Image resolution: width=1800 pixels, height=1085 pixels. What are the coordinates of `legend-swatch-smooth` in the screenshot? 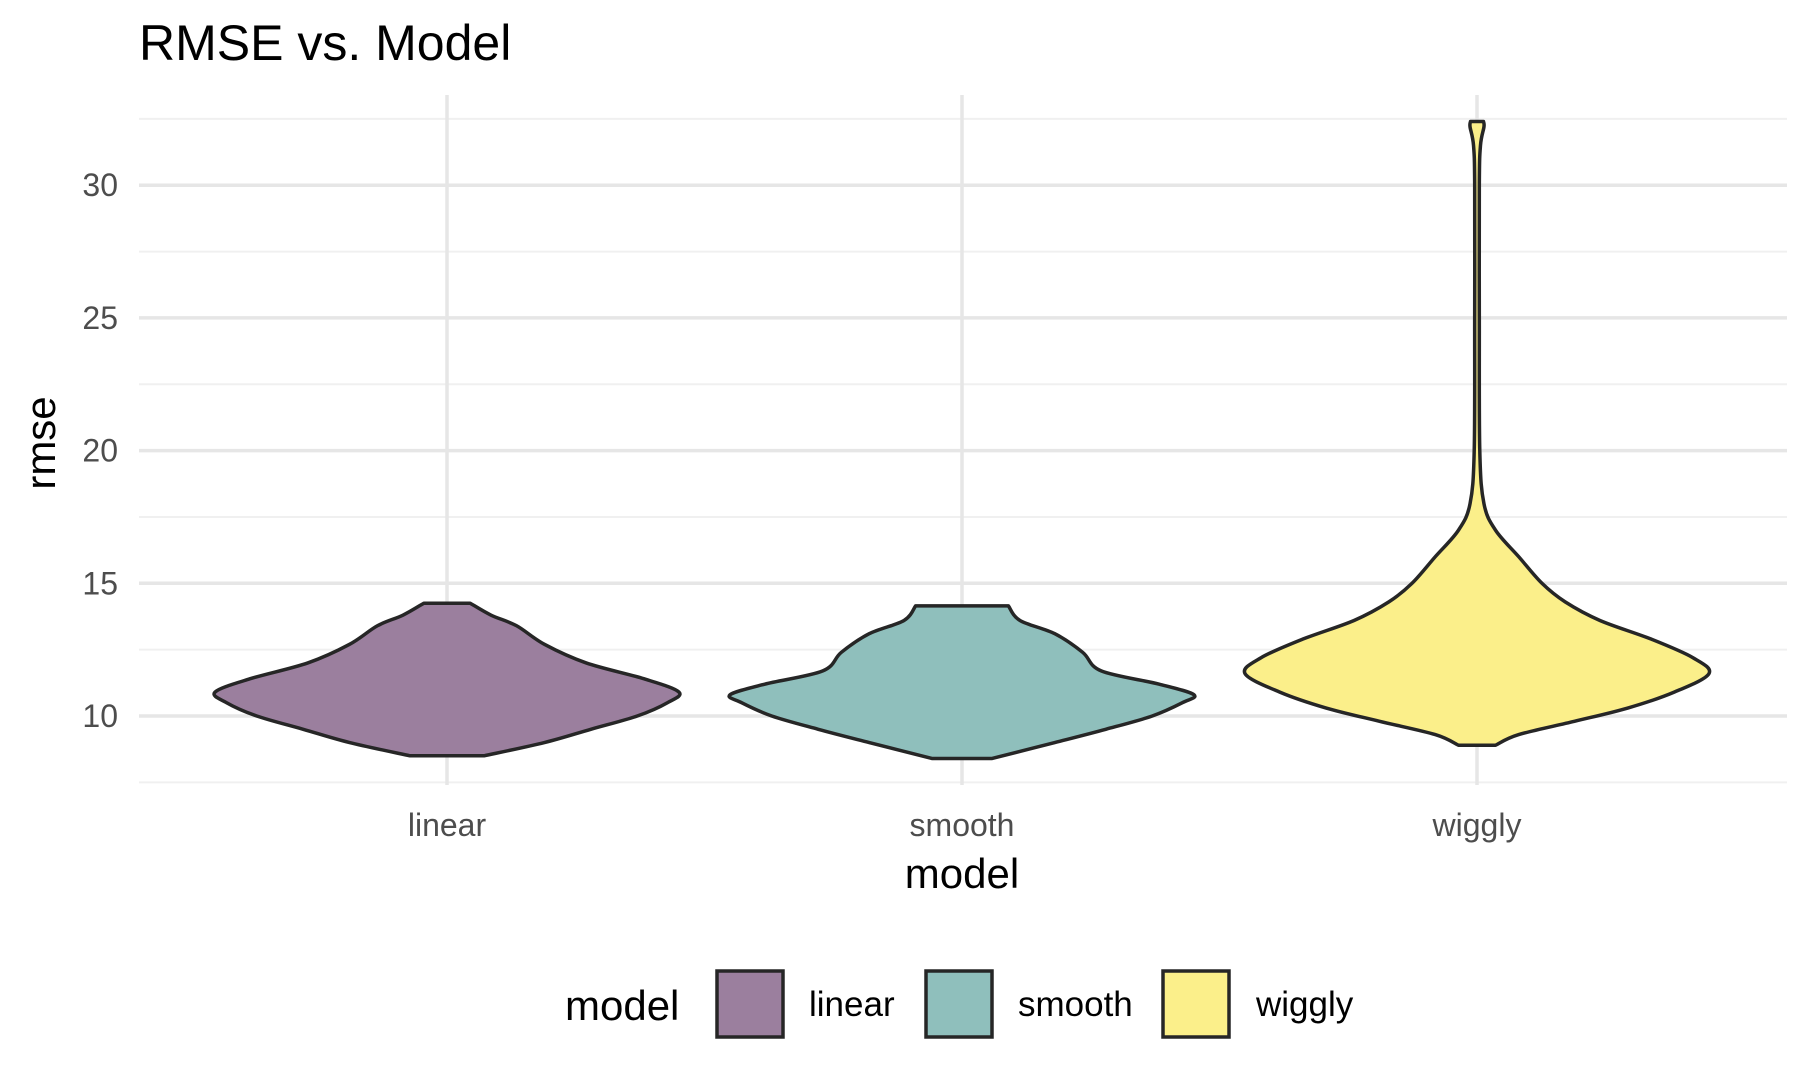 It's located at (959, 1004).